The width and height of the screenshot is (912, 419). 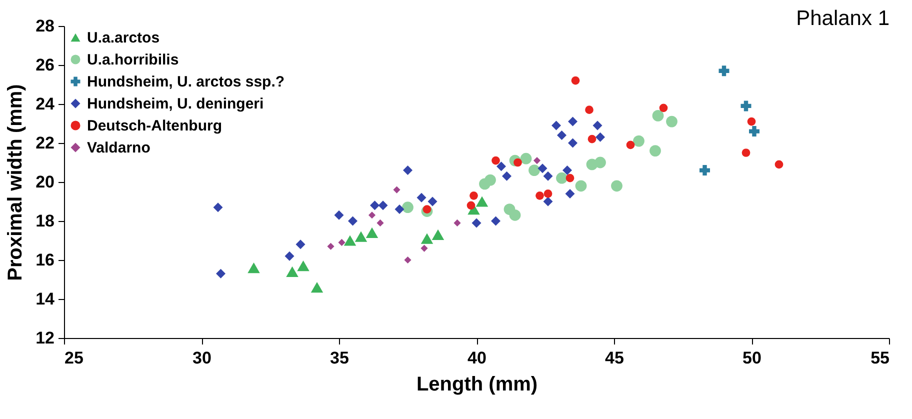 What do you see at coordinates (45, 65) in the screenshot?
I see `y-tick-label: 26` at bounding box center [45, 65].